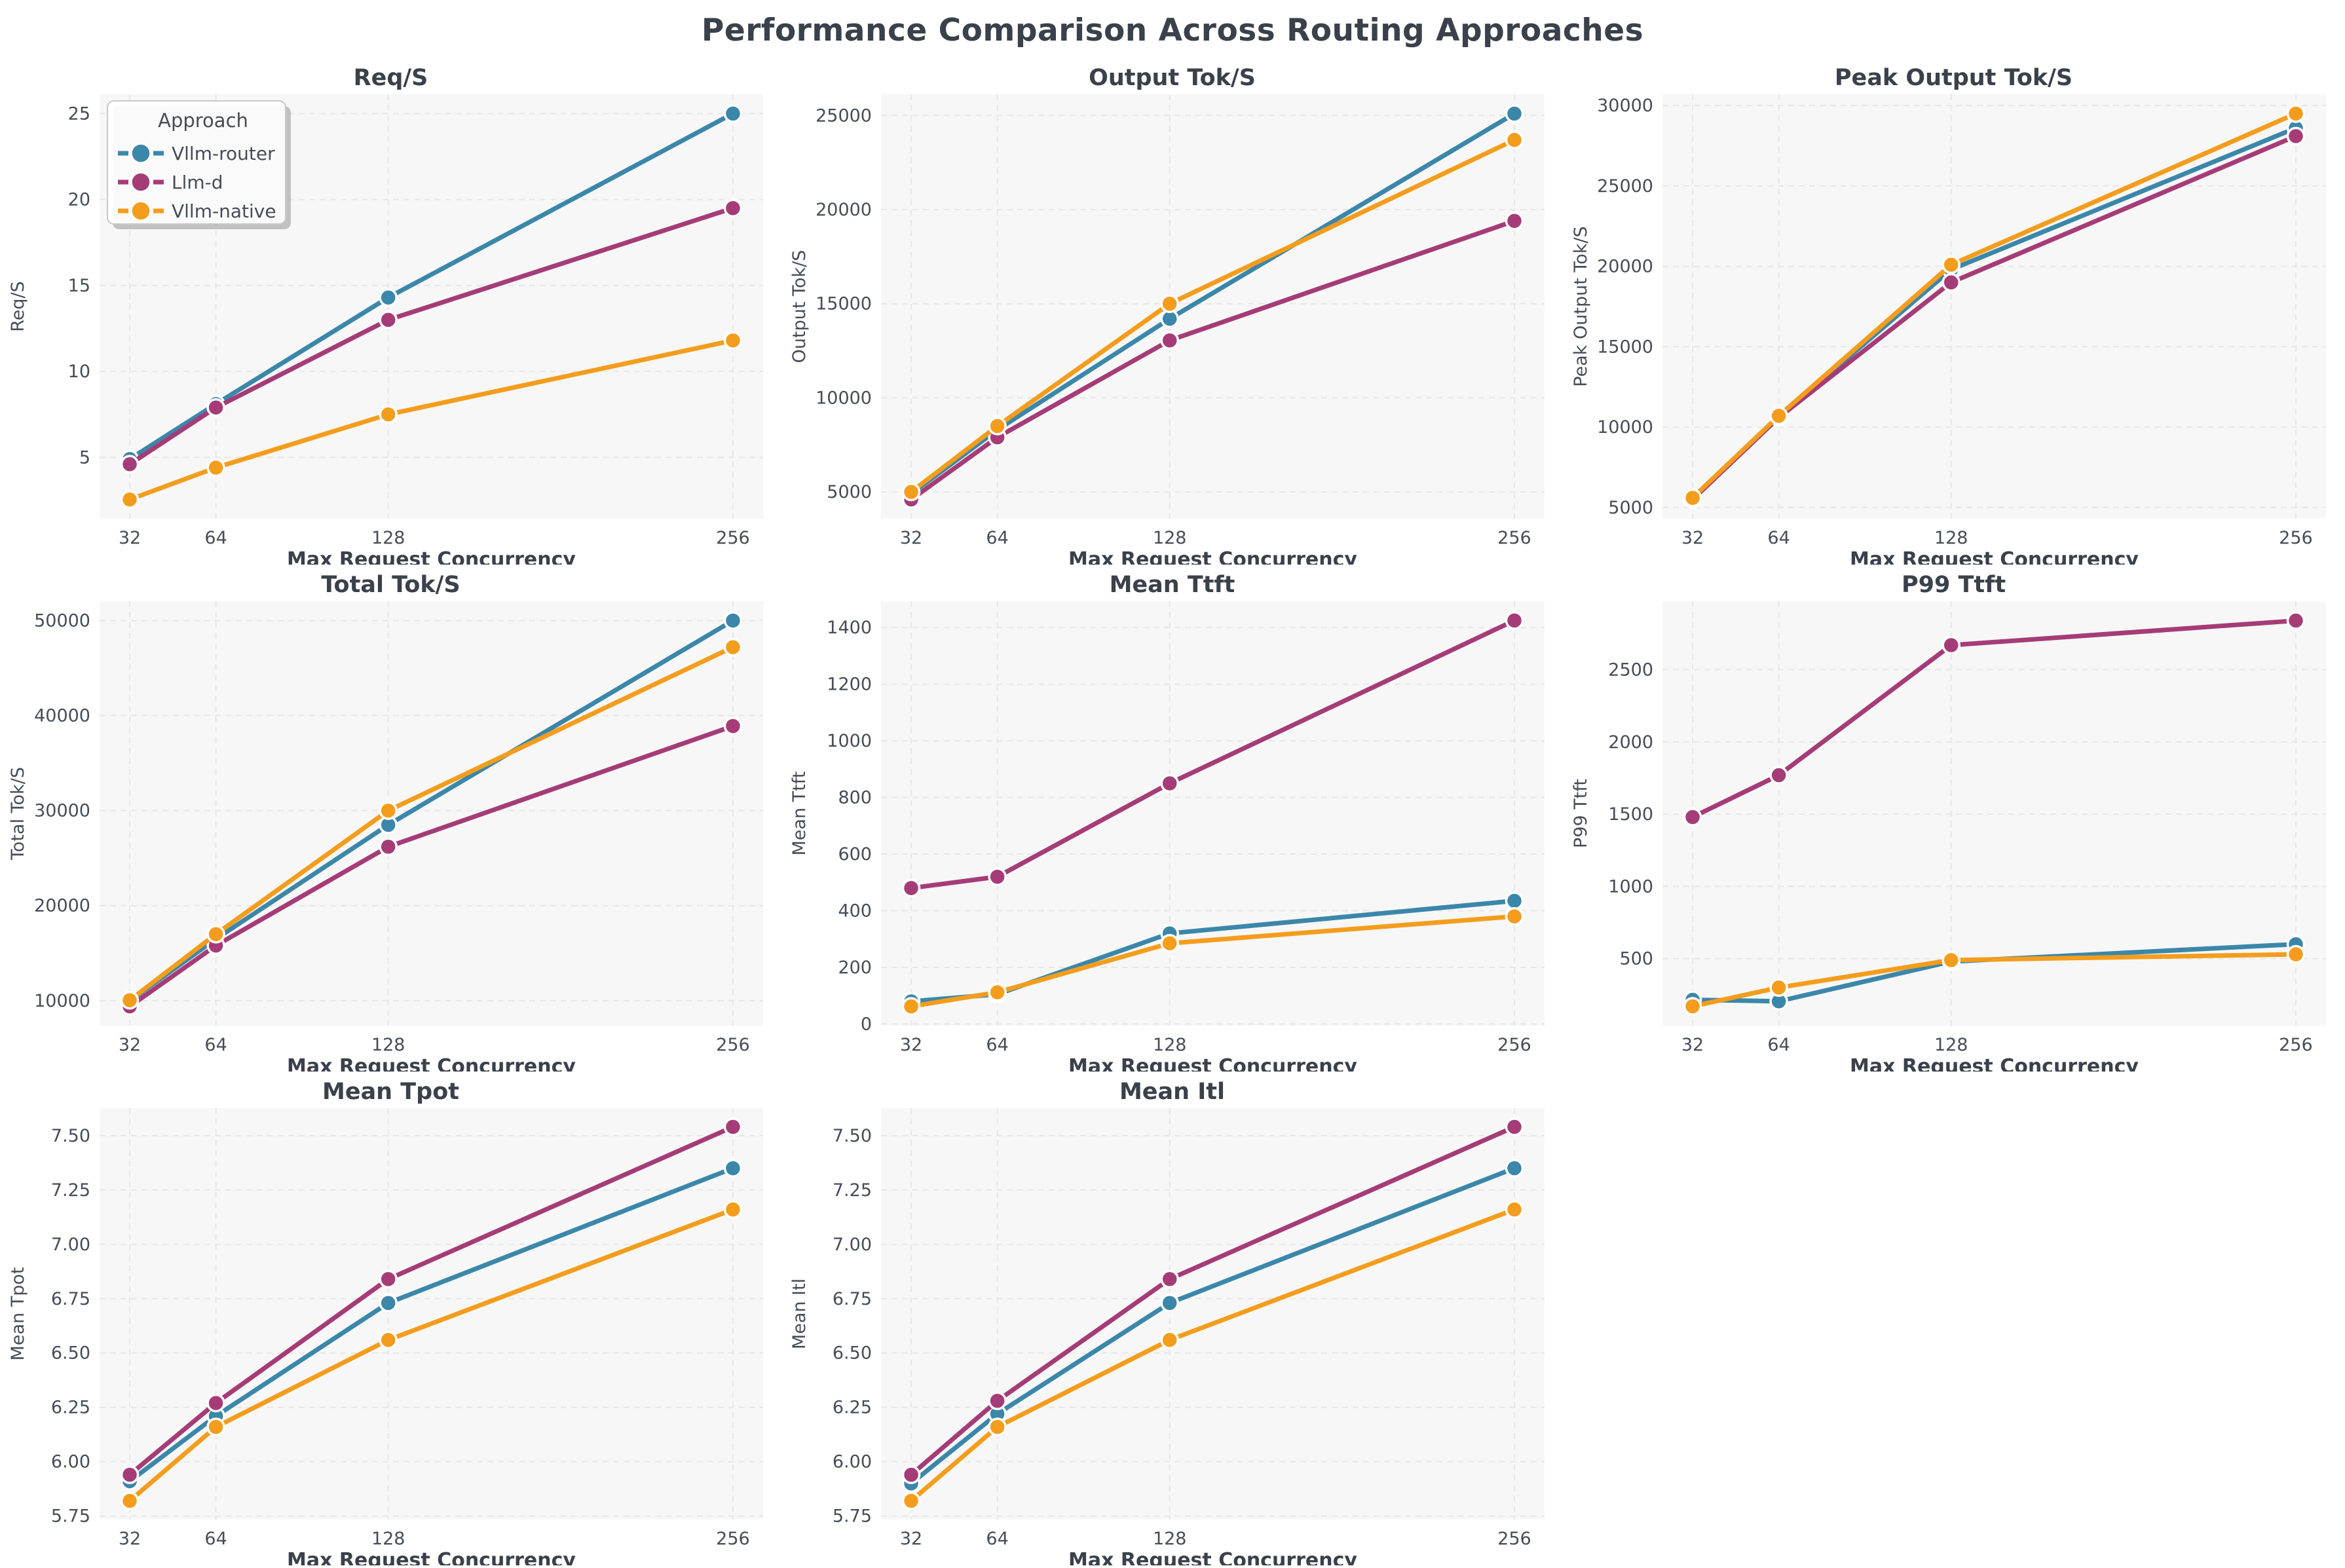 The width and height of the screenshot is (2345, 1568). What do you see at coordinates (1631, 742) in the screenshot?
I see `y-tick-label: 2000` at bounding box center [1631, 742].